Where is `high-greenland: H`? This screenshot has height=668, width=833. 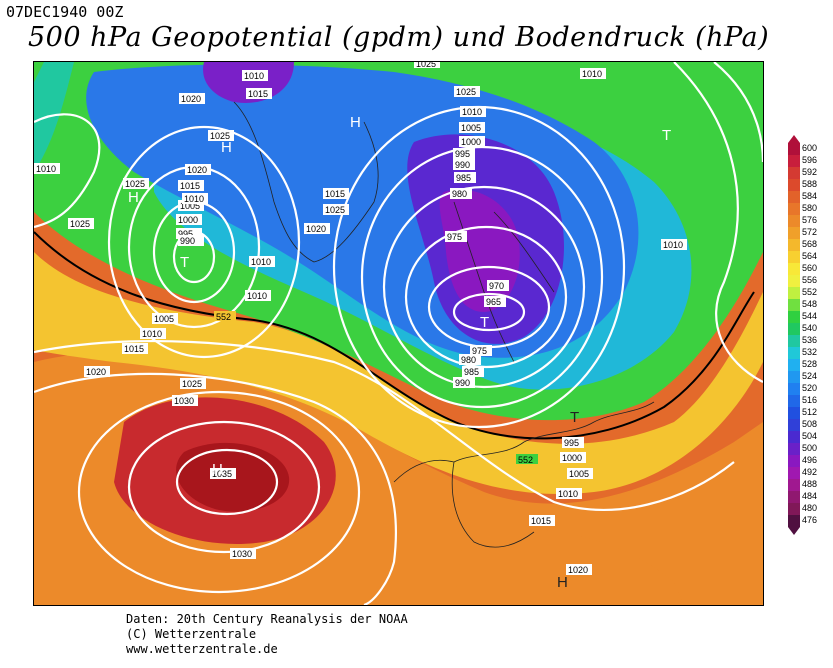 high-greenland: H is located at coordinates (355, 122).